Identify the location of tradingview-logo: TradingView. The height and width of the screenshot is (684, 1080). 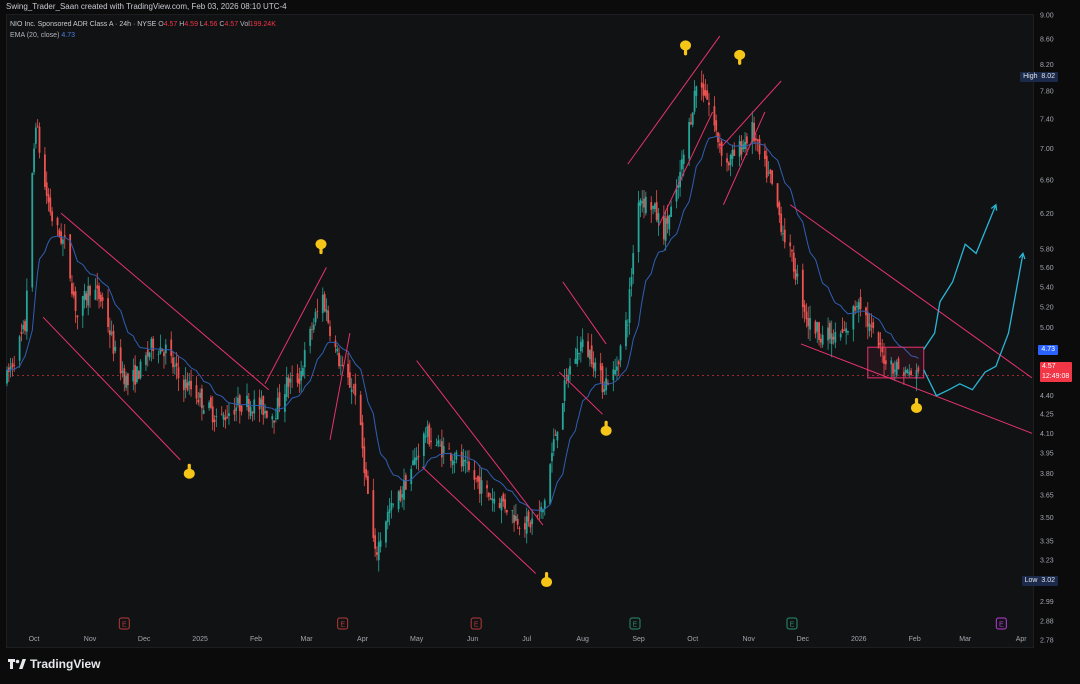
(54, 664).